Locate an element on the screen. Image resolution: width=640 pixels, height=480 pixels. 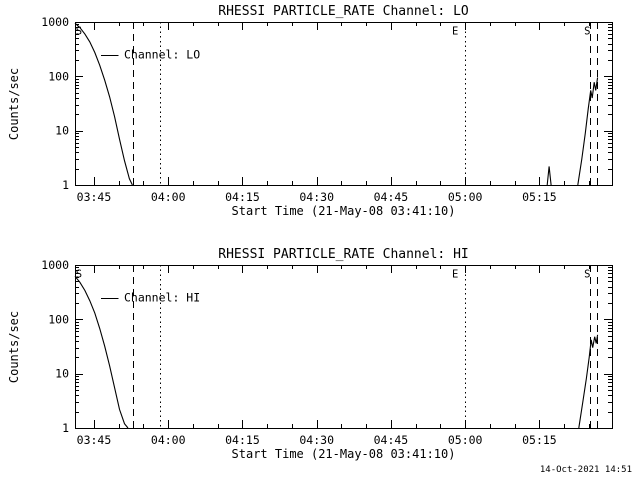
x-axis-label-hi: Start Time (21-May-08 03:41:10) is located at coordinates (343, 454).